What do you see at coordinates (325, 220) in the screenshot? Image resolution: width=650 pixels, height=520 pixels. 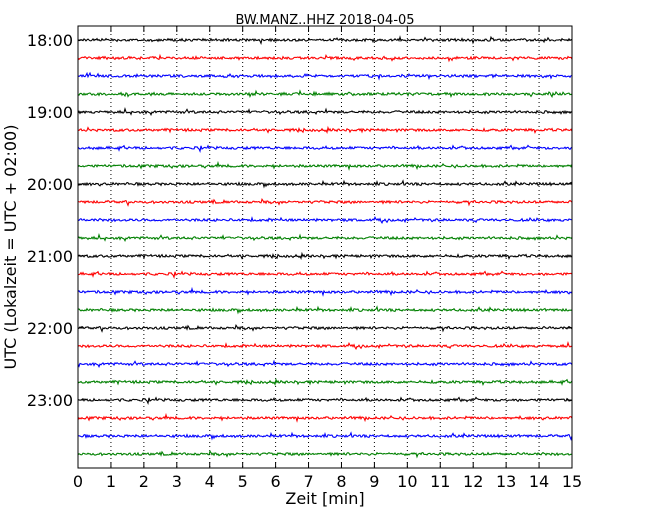 I see `trace-2030` at bounding box center [325, 220].